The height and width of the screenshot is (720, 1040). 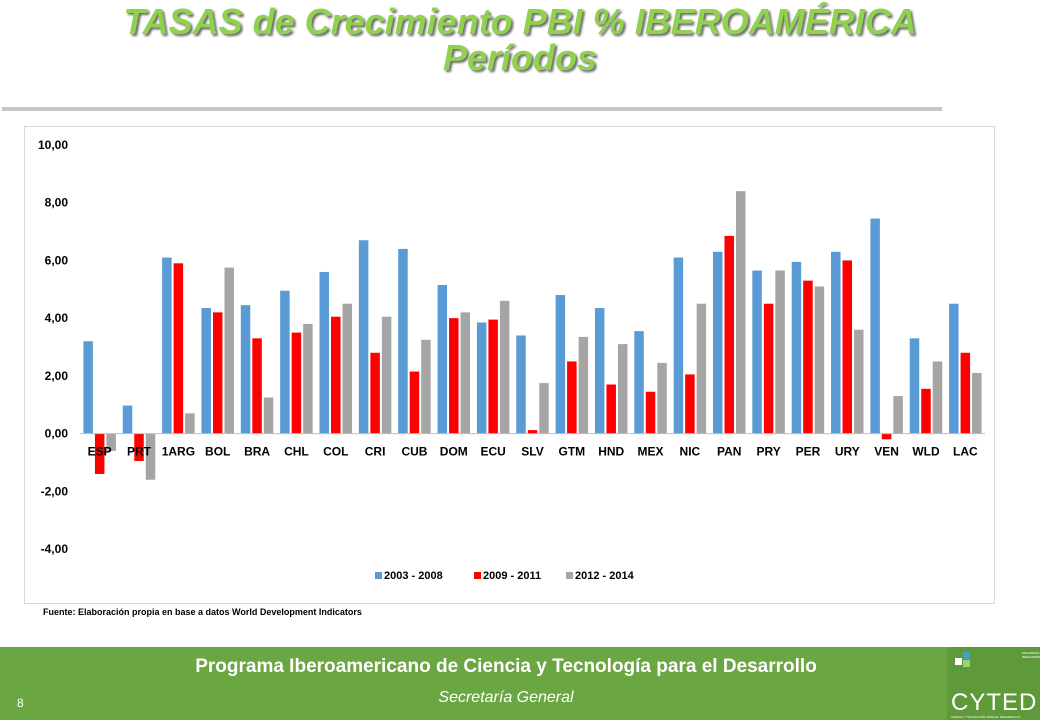 I want to click on y-tick-label: -4,00, so click(x=55, y=549).